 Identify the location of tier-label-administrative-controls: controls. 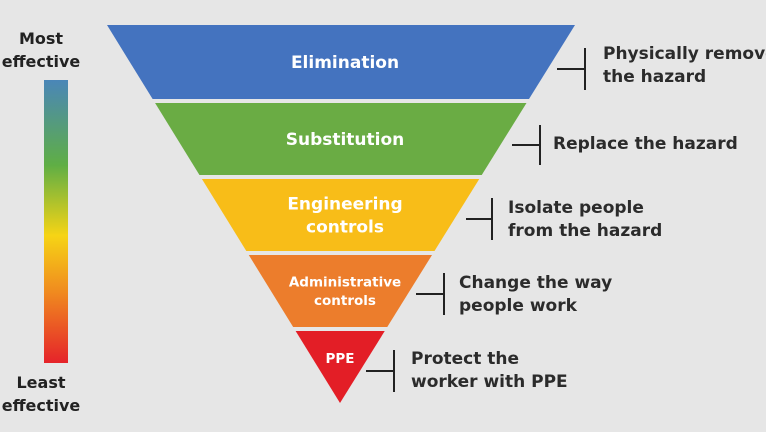
(345, 301).